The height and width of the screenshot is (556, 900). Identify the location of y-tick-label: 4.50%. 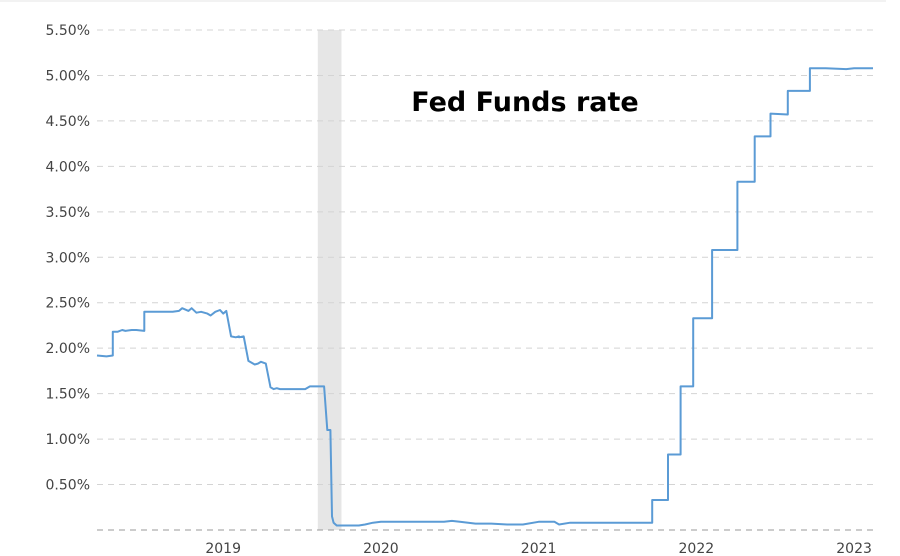
(68, 122).